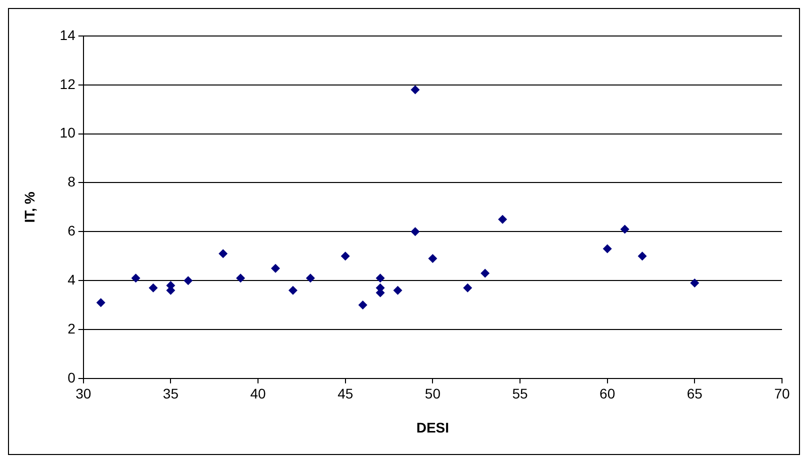 This screenshot has height=463, width=808. What do you see at coordinates (72, 230) in the screenshot?
I see `y-tick-label: 6` at bounding box center [72, 230].